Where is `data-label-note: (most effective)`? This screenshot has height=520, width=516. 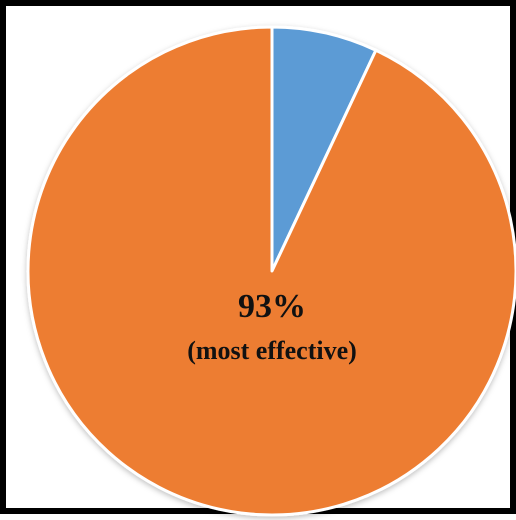 data-label-note: (most effective) is located at coordinates (272, 350).